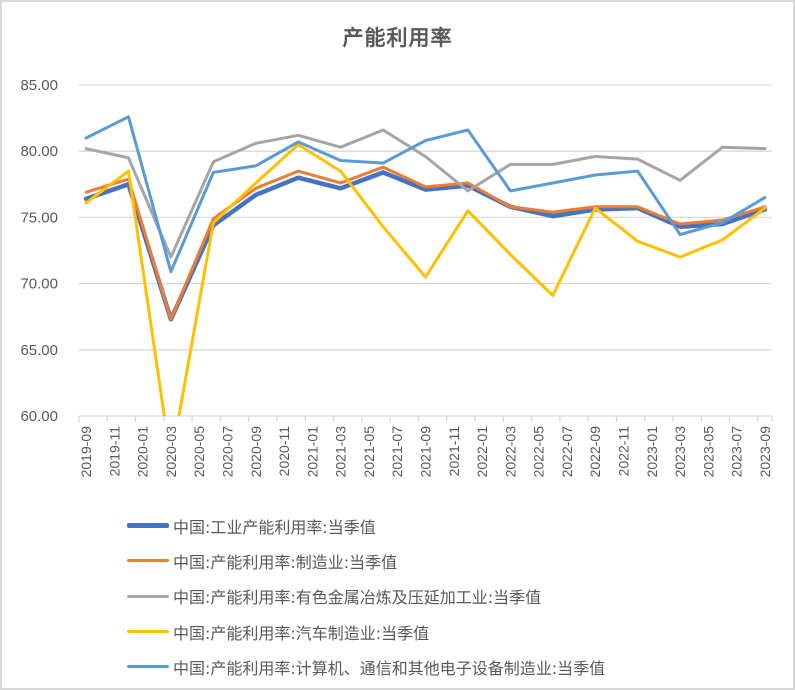  I want to click on x-tick-label: 2021-07, so click(397, 452).